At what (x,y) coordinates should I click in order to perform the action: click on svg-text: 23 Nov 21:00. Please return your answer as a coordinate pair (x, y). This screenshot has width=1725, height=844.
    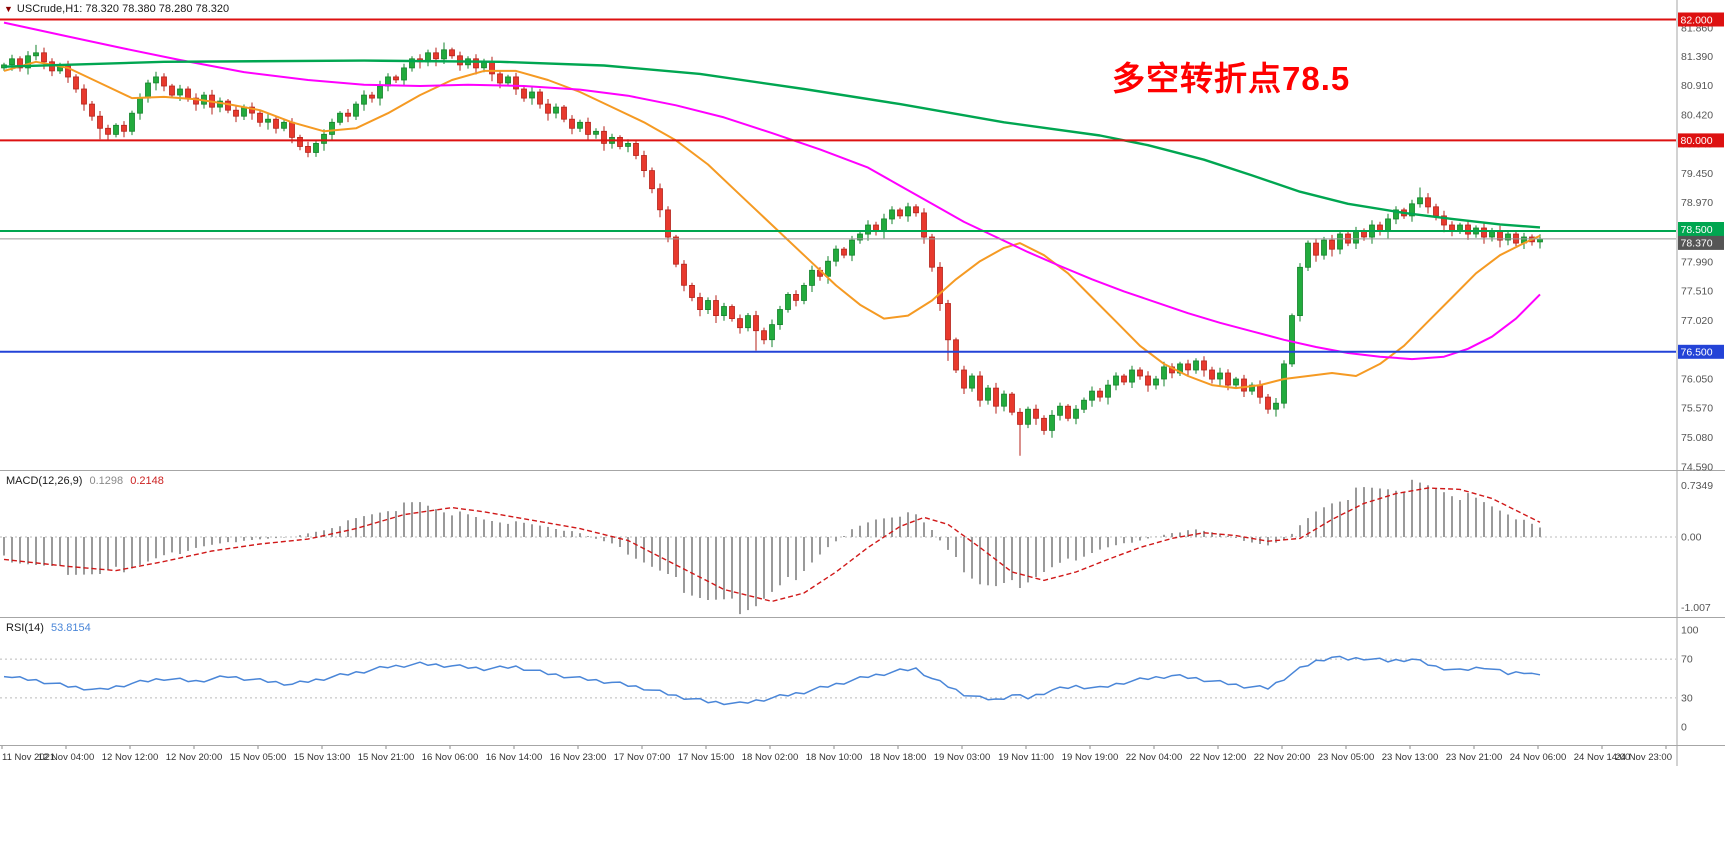
    Looking at the image, I should click on (1474, 757).